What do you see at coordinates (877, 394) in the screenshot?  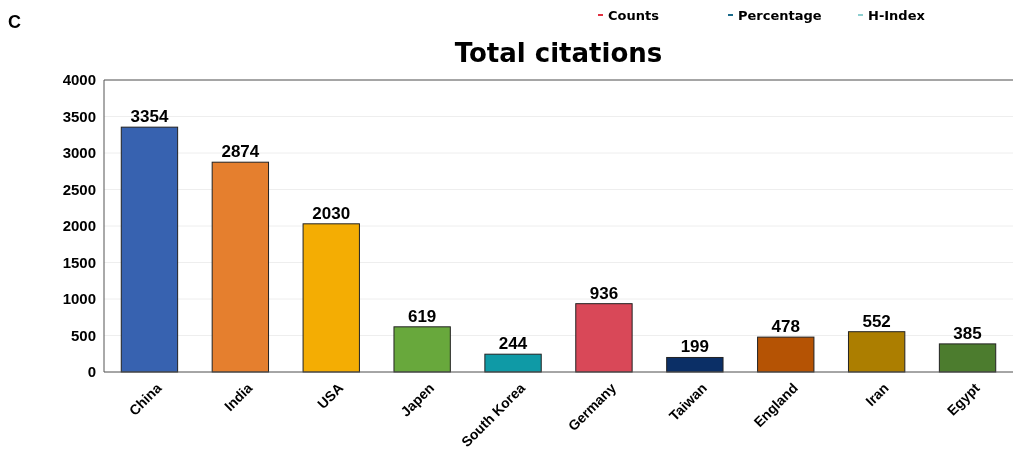 I see `x-tick-label: Iran` at bounding box center [877, 394].